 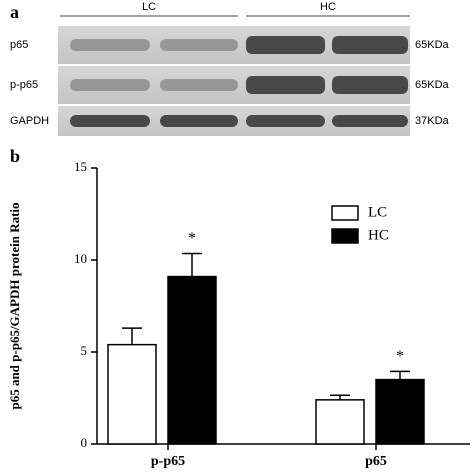 What do you see at coordinates (80, 258) in the screenshot?
I see `y-tick-label: 10` at bounding box center [80, 258].